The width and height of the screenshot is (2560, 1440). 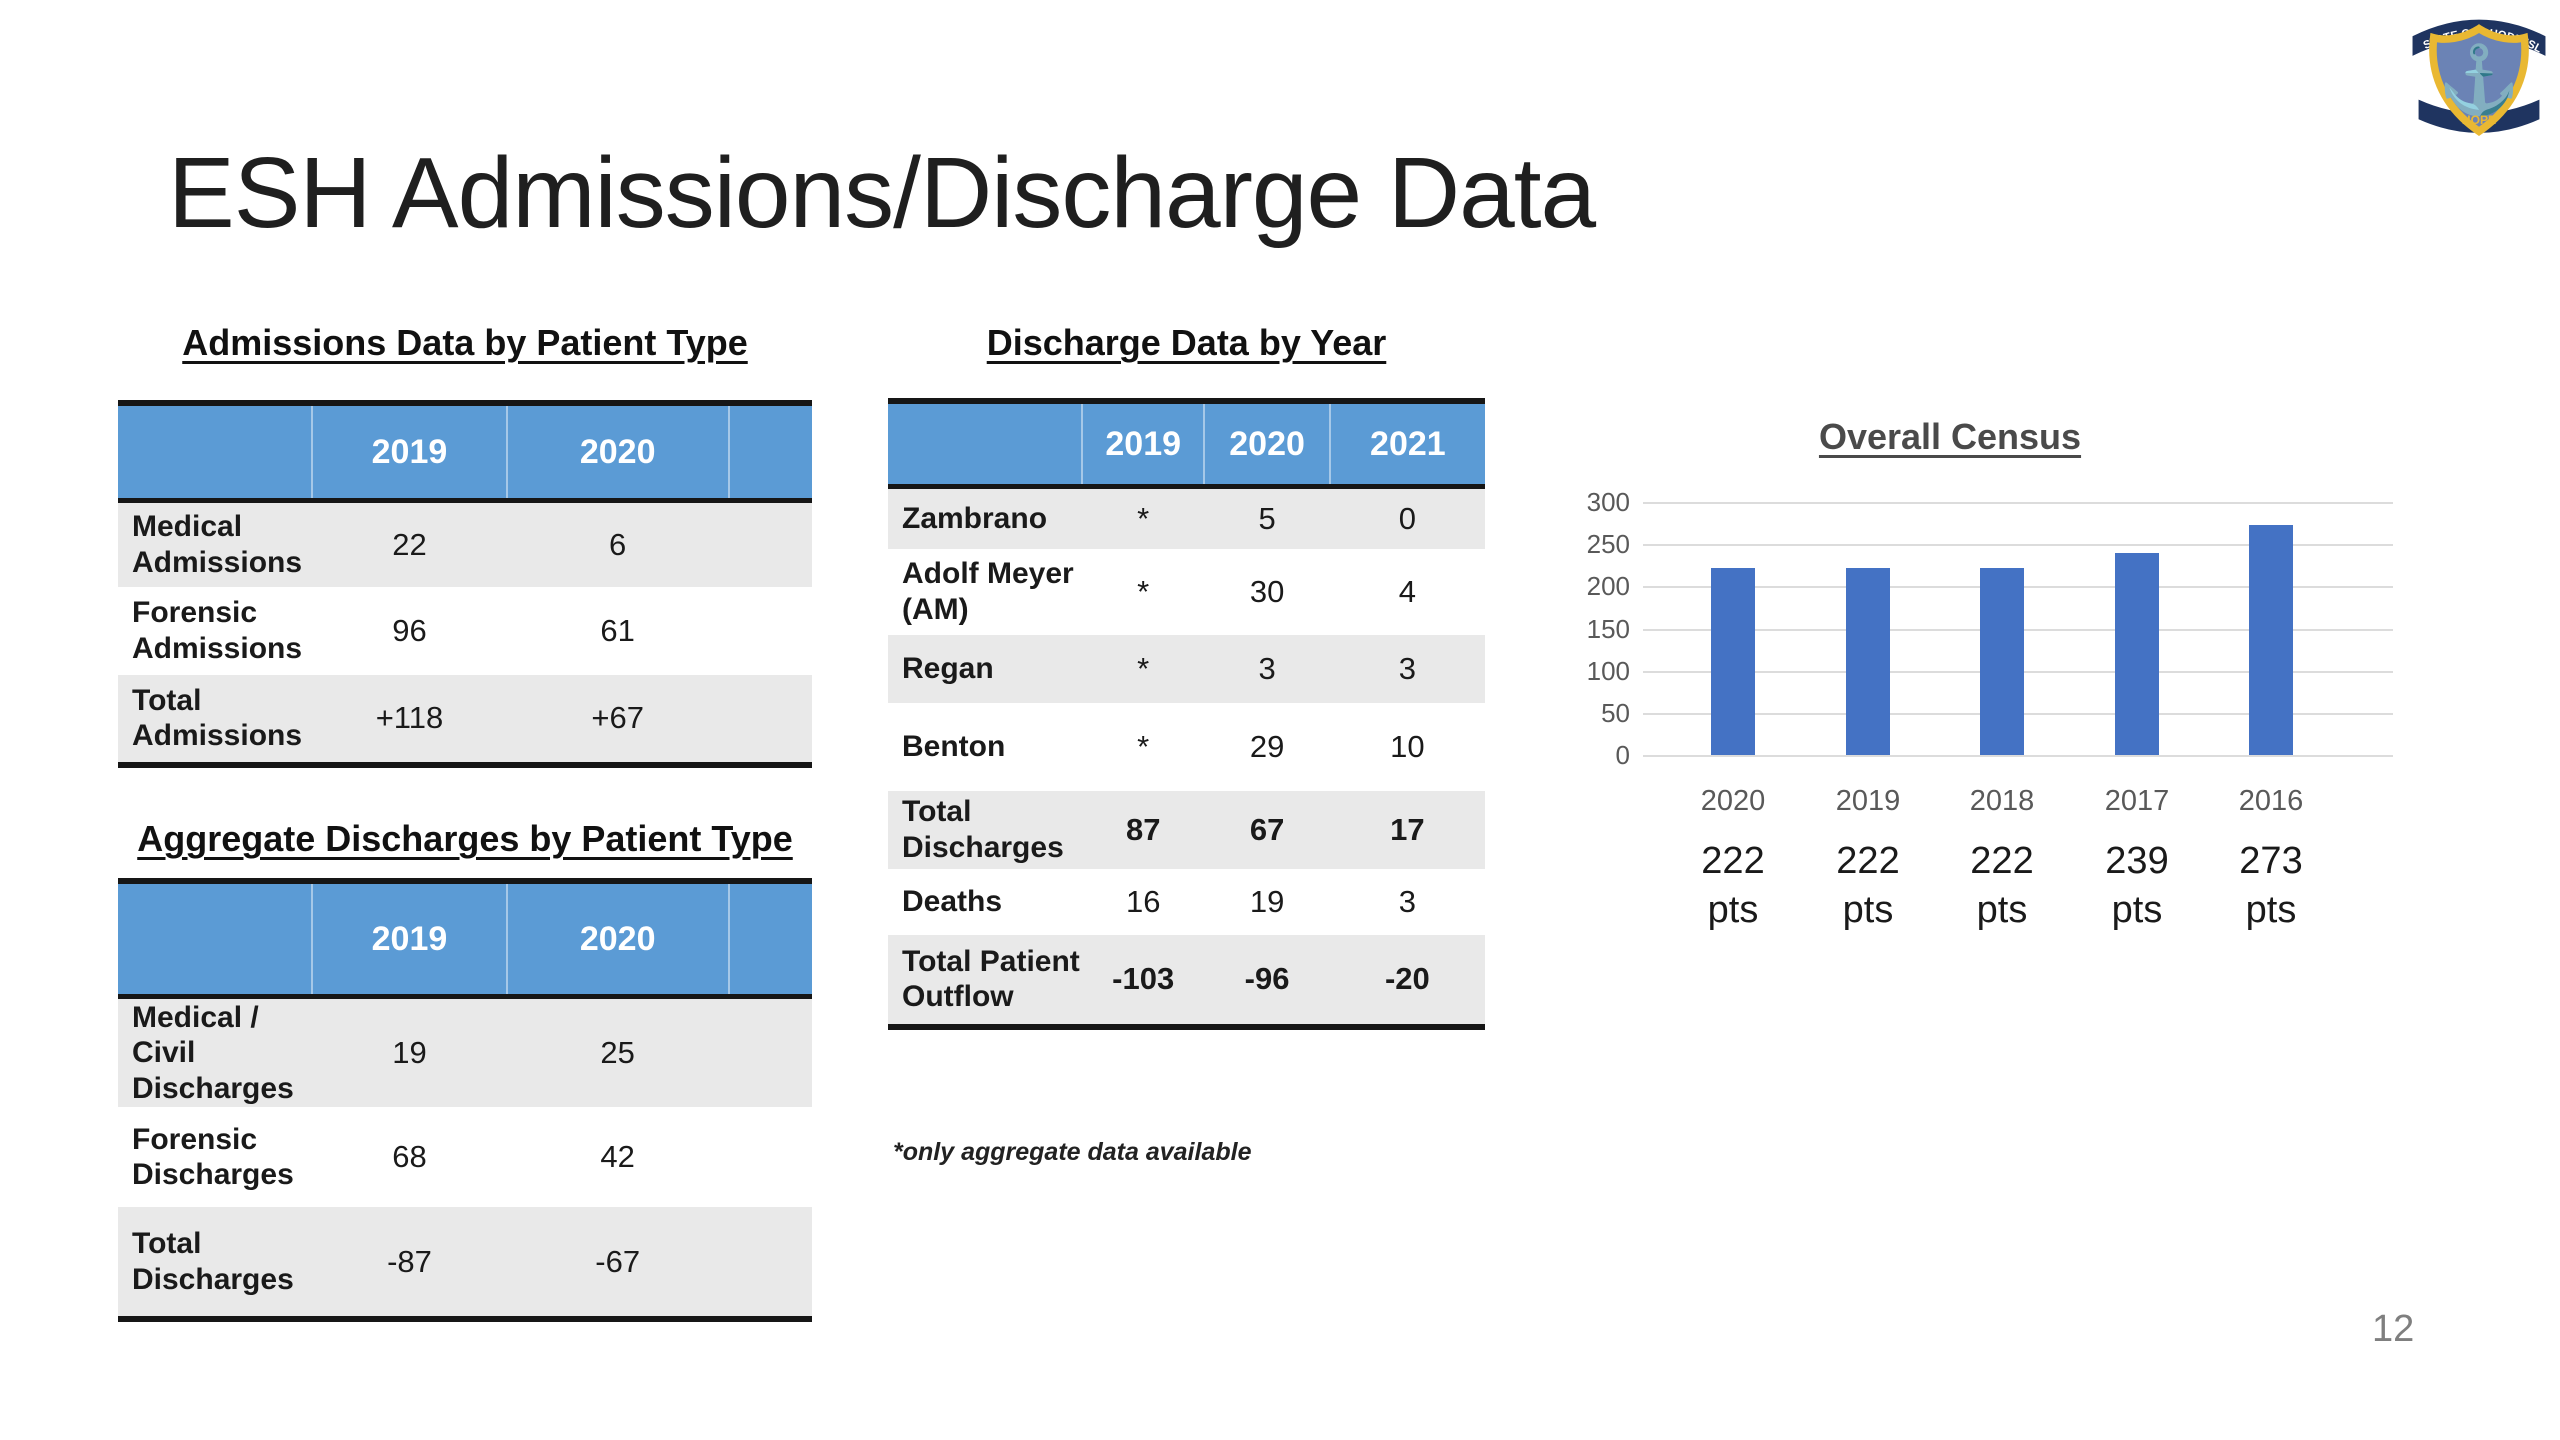 What do you see at coordinates (1407, 829) in the screenshot?
I see `cell-value: 17` at bounding box center [1407, 829].